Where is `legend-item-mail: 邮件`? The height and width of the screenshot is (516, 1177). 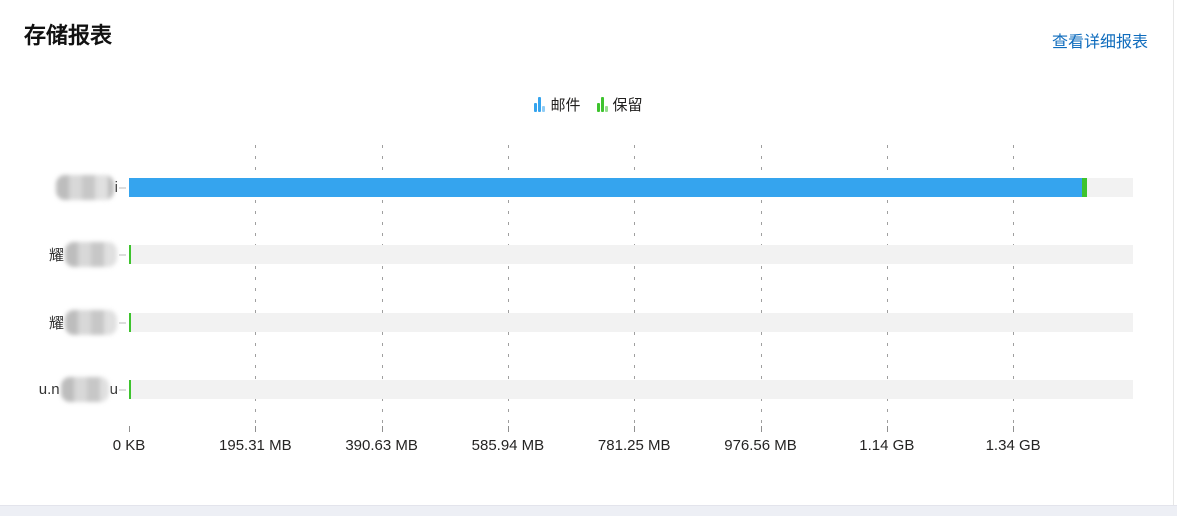 legend-item-mail: 邮件 is located at coordinates (557, 104).